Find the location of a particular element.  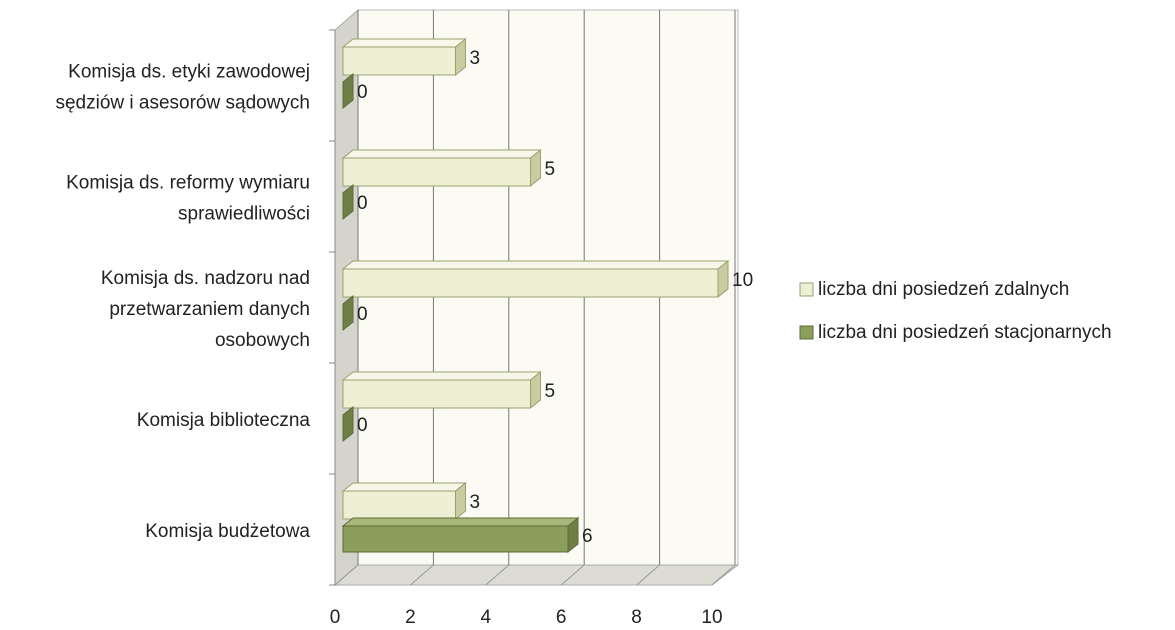

category-label: Komisja biblioteczna is located at coordinates (224, 420).